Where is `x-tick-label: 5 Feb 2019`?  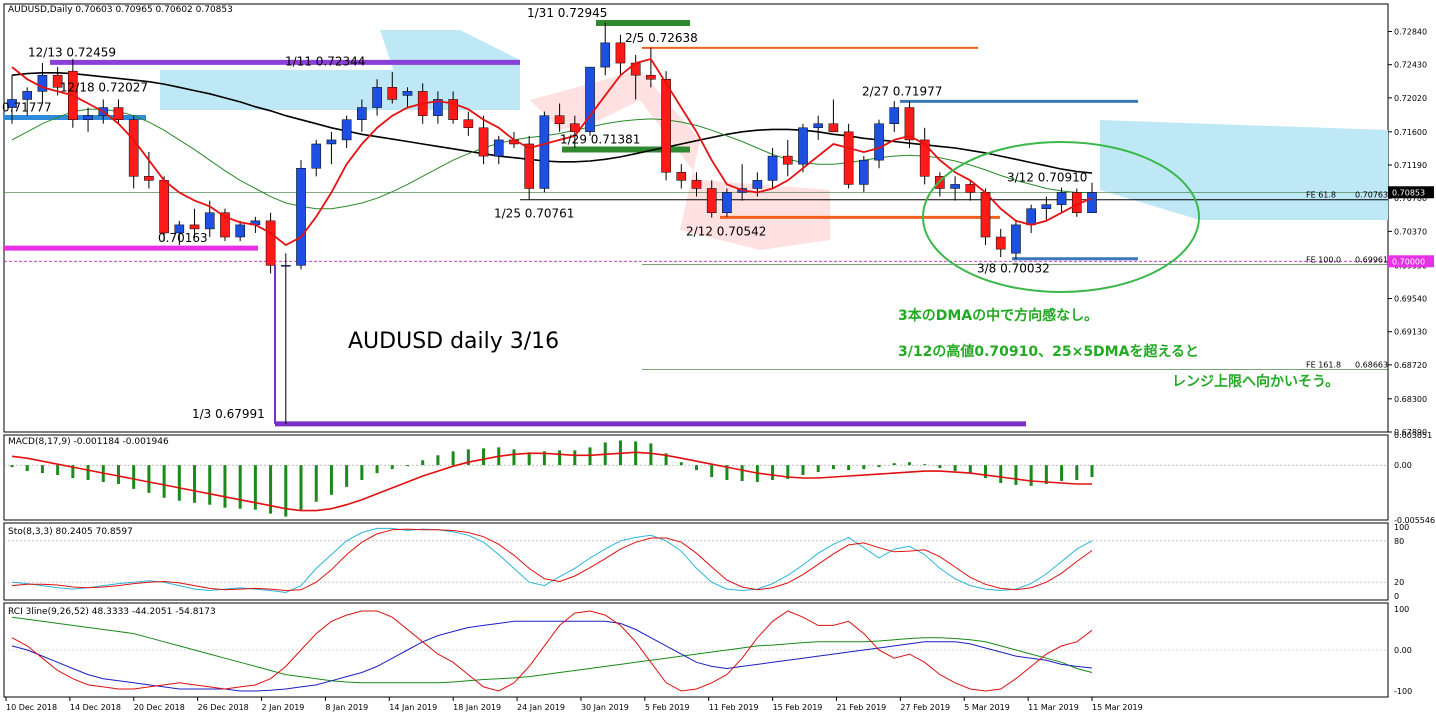 x-tick-label: 5 Feb 2019 is located at coordinates (667, 707).